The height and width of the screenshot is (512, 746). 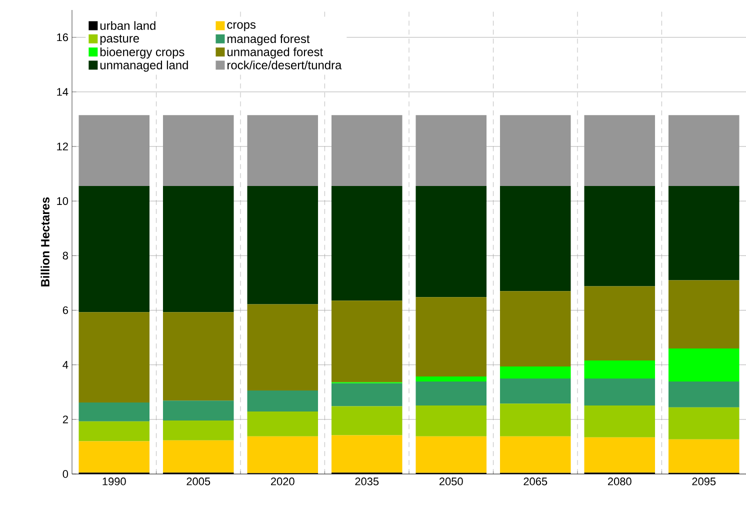 I want to click on y-tick-label: 12, so click(x=62, y=146).